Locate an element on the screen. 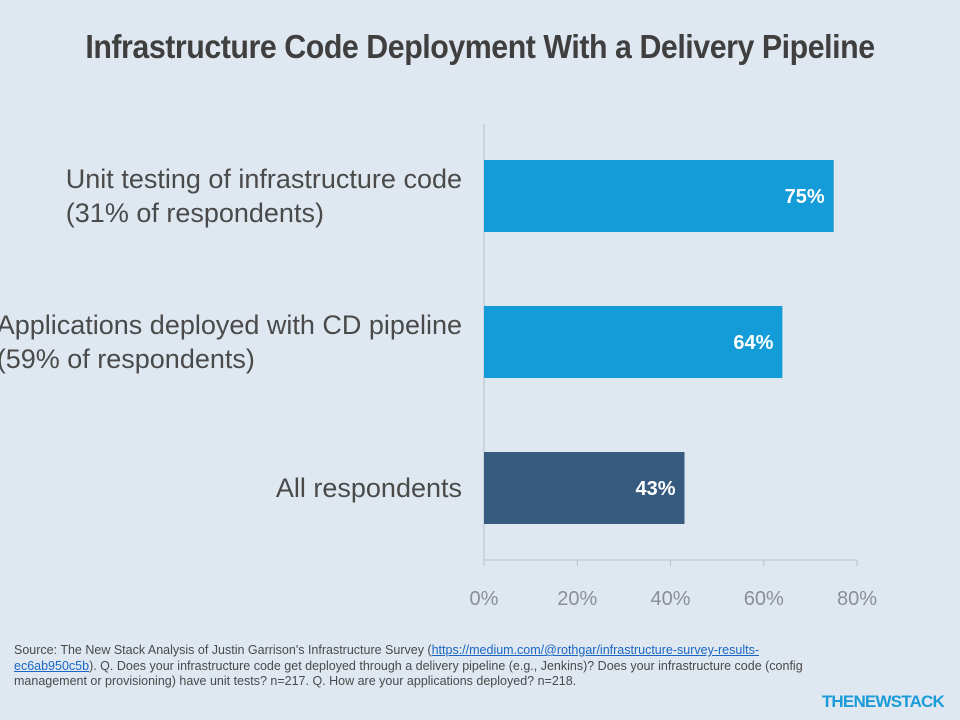 The image size is (960, 720). bar-value-label: 75% is located at coordinates (805, 197).